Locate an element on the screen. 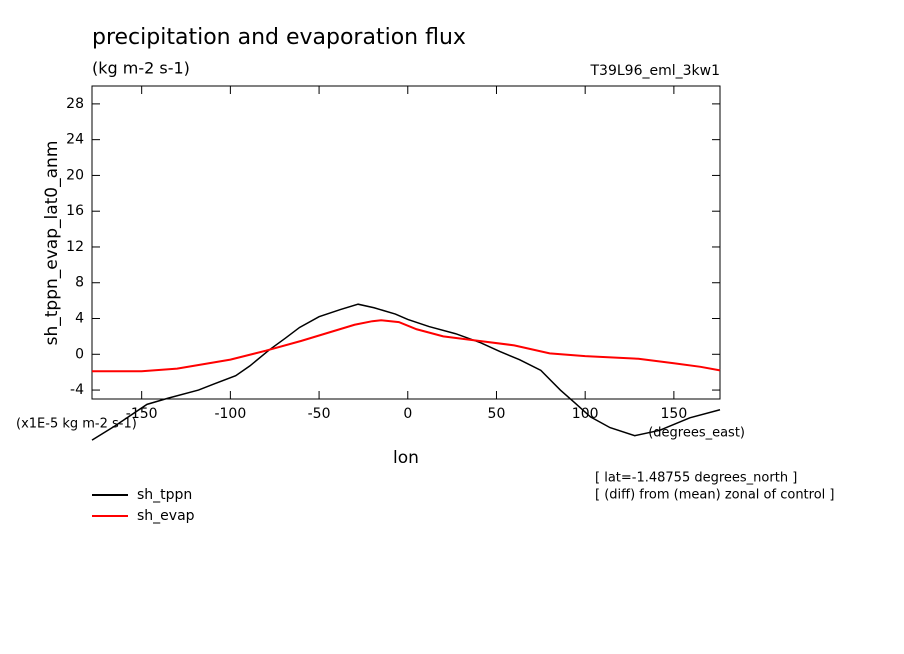  x-axis-label: lon is located at coordinates (406, 458).